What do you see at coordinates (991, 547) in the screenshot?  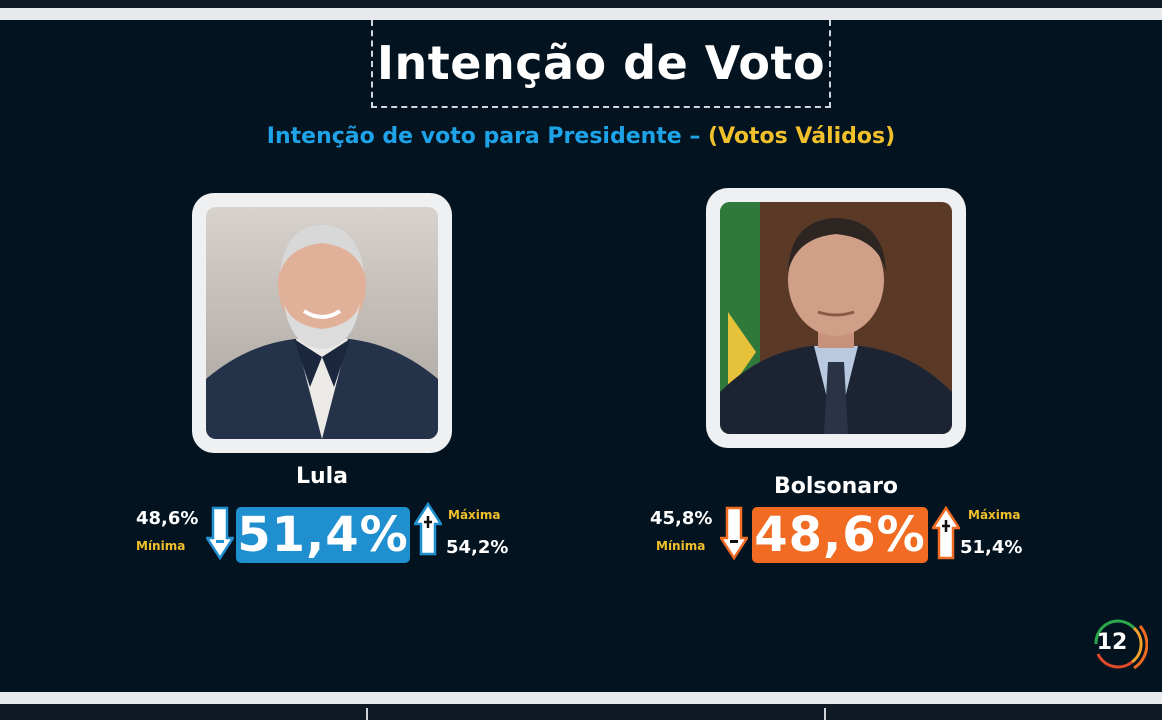 I see `max-value-bolsonaro: 51,4%` at bounding box center [991, 547].